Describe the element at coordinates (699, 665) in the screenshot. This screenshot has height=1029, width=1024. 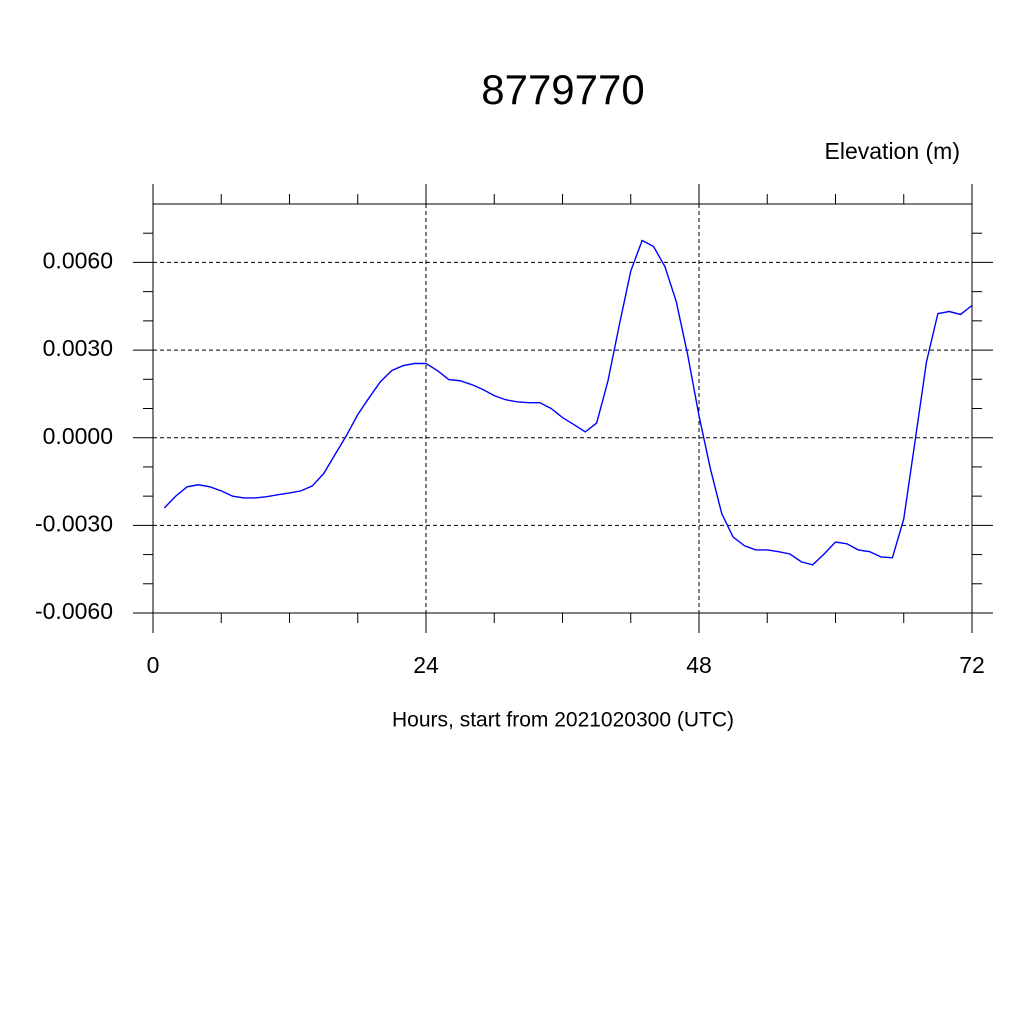
I see `x-tick-label: 48` at that location.